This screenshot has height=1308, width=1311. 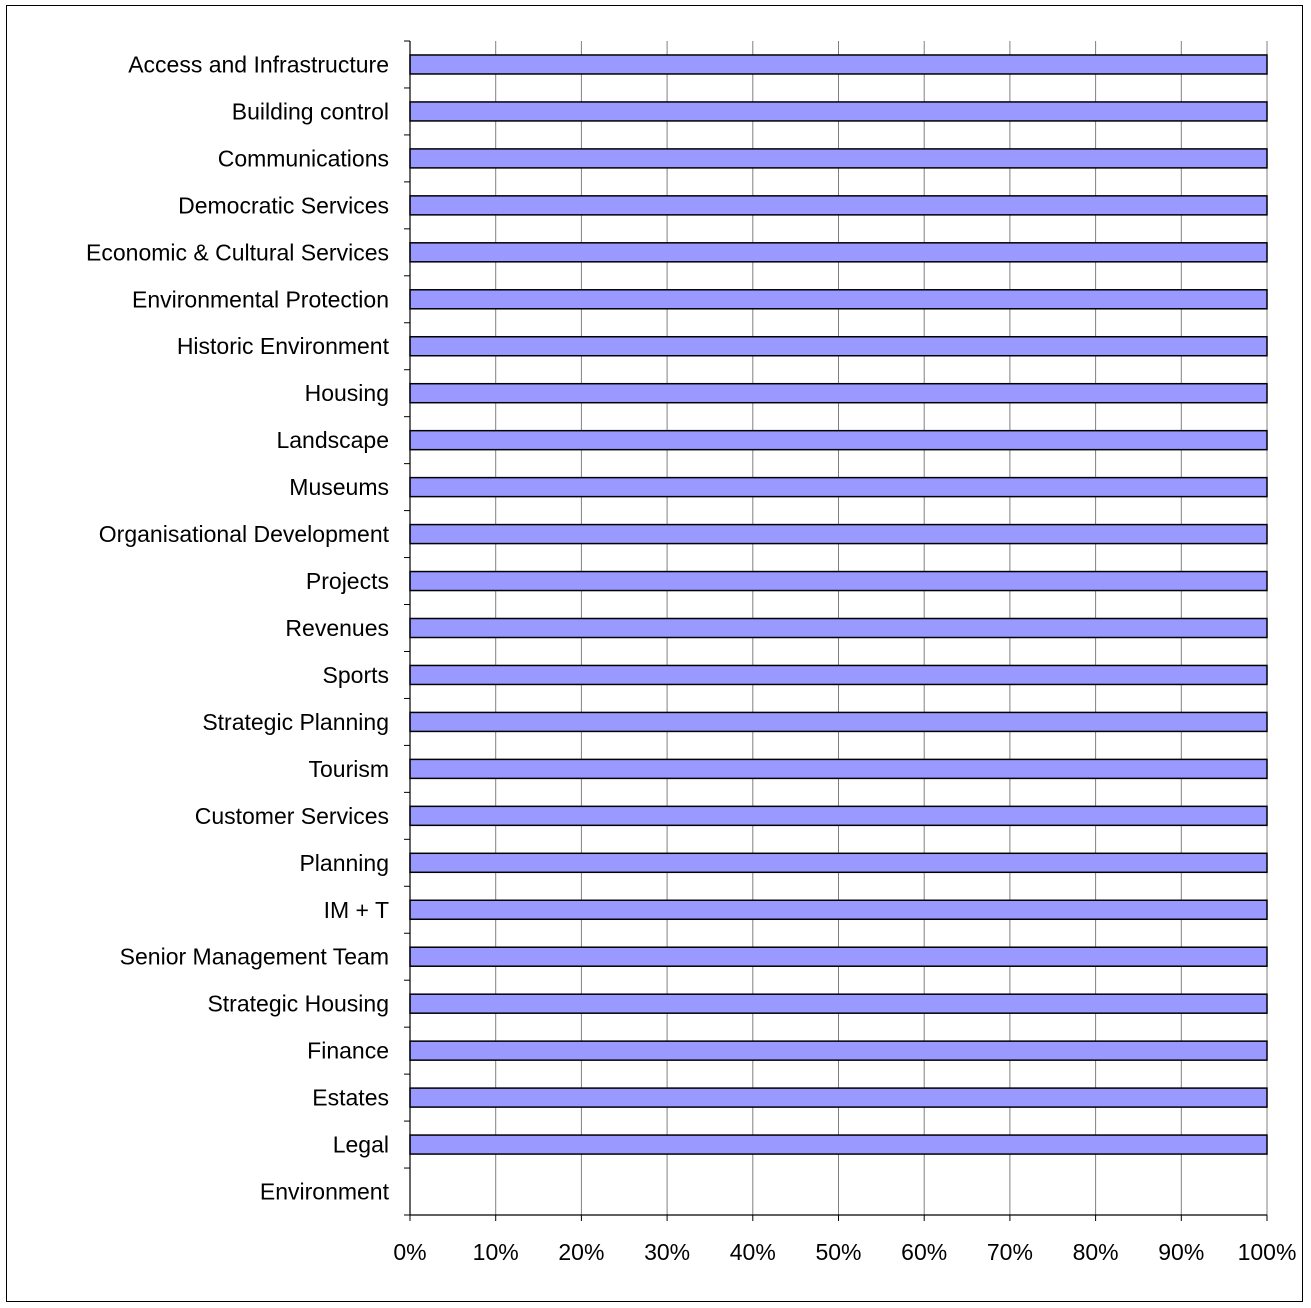 I want to click on category-label: Democratic Services, so click(x=283, y=205).